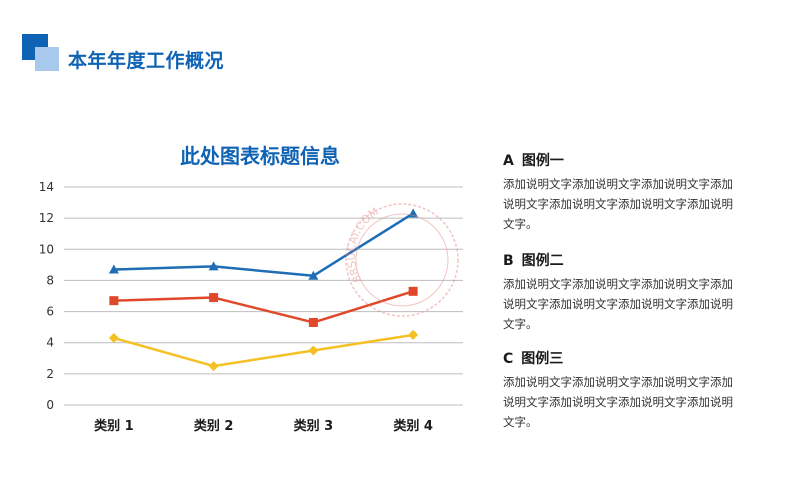  What do you see at coordinates (50, 280) in the screenshot?
I see `y-tick-label: 8` at bounding box center [50, 280].